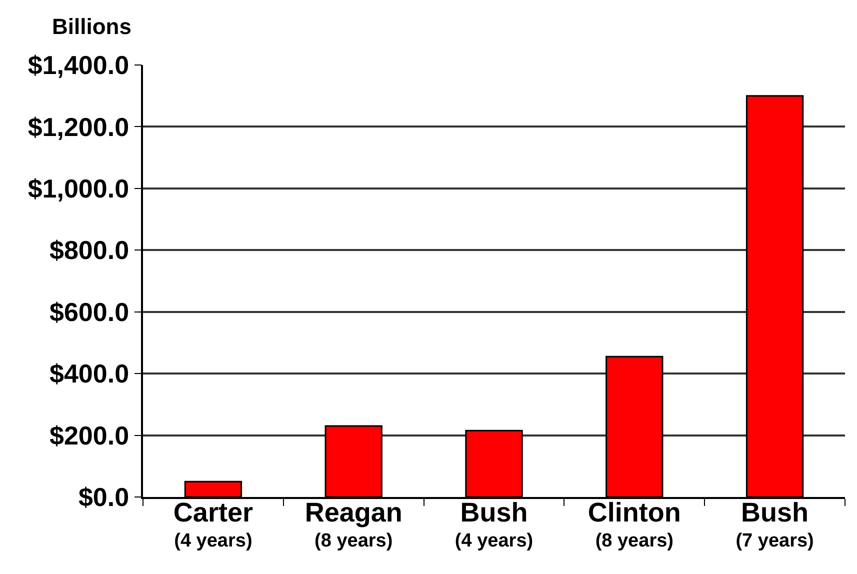 The width and height of the screenshot is (857, 574). Describe the element at coordinates (90, 250) in the screenshot. I see `y-tick-label: $800.0` at that location.